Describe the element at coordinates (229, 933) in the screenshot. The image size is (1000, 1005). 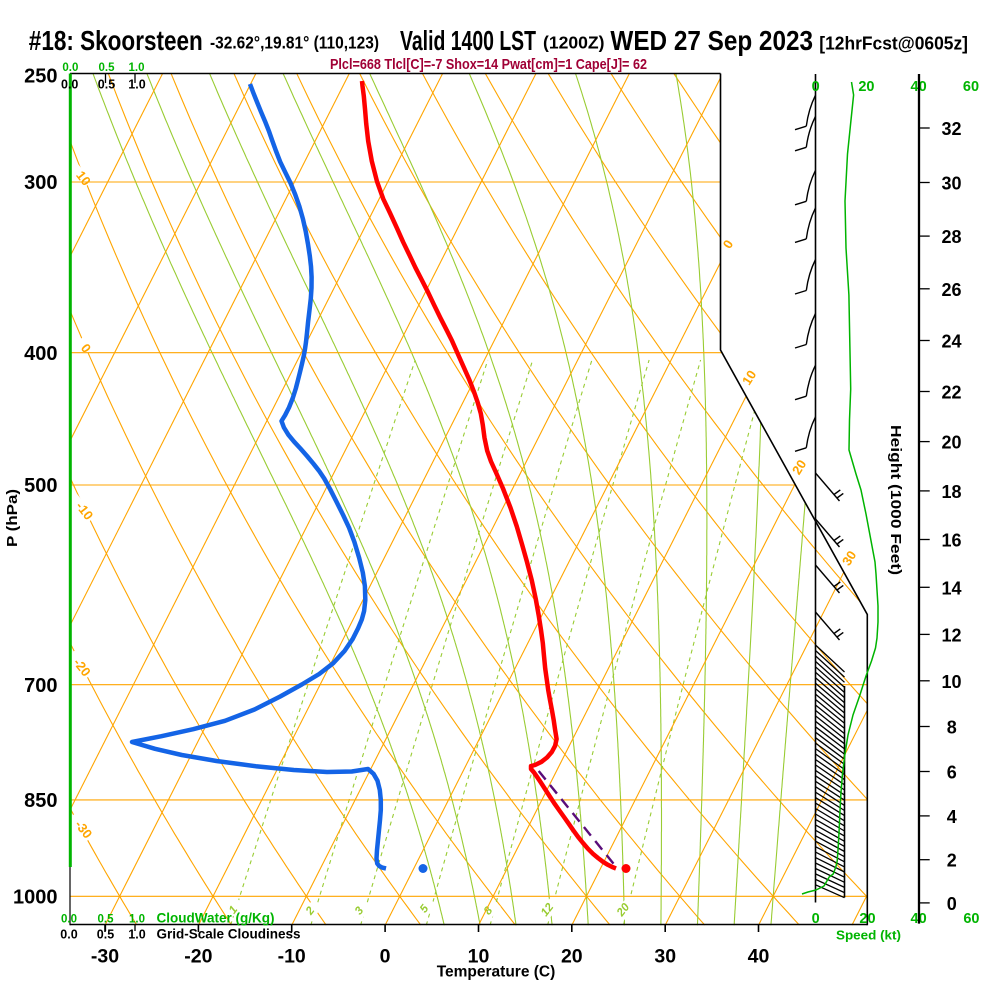
I see `svg-text: Grid-Scale Cloudiness` at that location.